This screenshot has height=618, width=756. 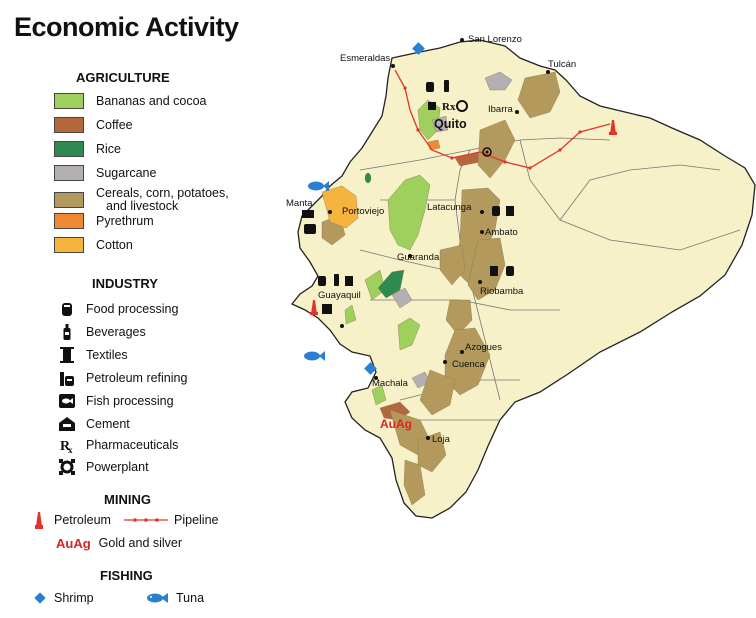 I want to click on quito-industry-symbols: Rx, so click(x=447, y=96).